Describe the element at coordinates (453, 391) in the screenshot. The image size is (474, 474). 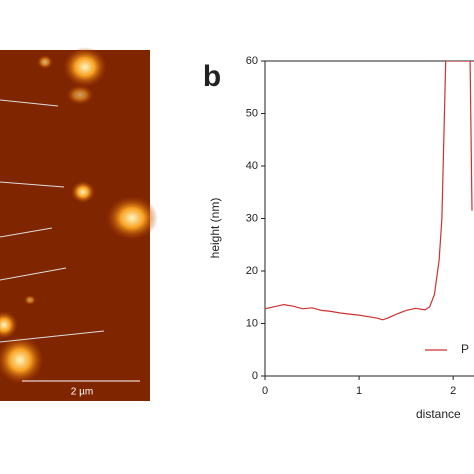
I see `x-tick-label: 2` at that location.